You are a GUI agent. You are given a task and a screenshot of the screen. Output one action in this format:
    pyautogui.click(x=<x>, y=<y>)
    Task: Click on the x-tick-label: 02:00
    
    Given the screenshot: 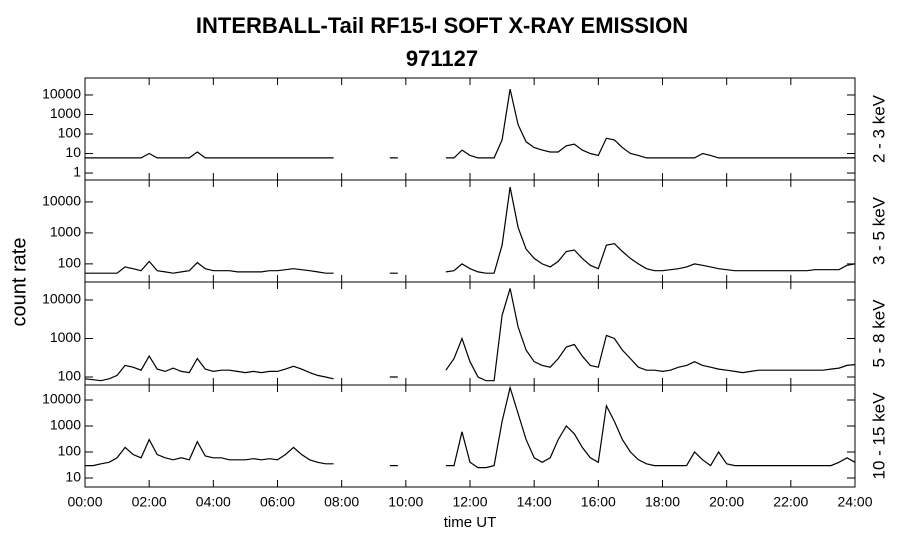 What is the action you would take?
    pyautogui.click(x=149, y=502)
    